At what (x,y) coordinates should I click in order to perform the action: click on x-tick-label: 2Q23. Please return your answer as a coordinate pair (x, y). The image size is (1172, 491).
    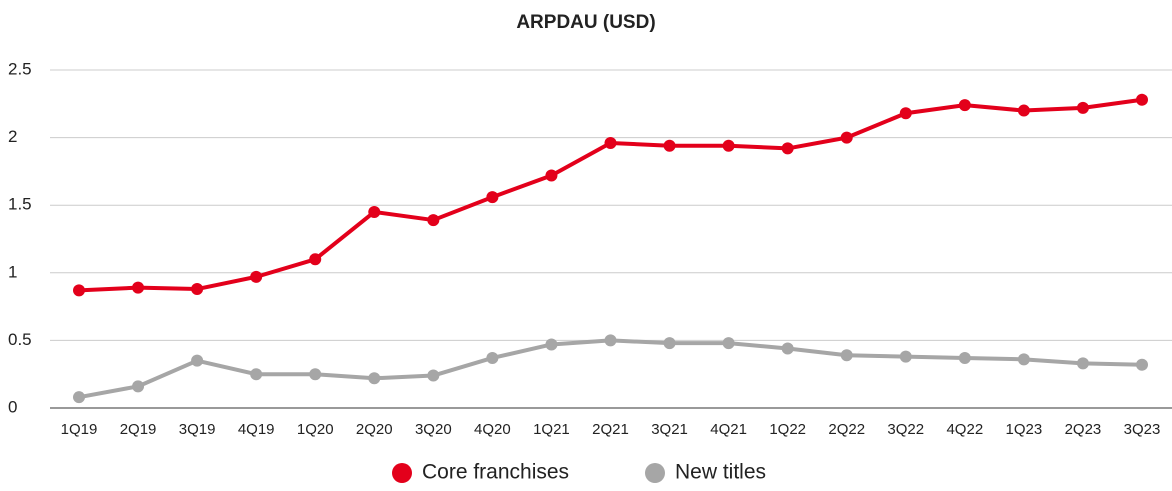
    Looking at the image, I should click on (1083, 429).